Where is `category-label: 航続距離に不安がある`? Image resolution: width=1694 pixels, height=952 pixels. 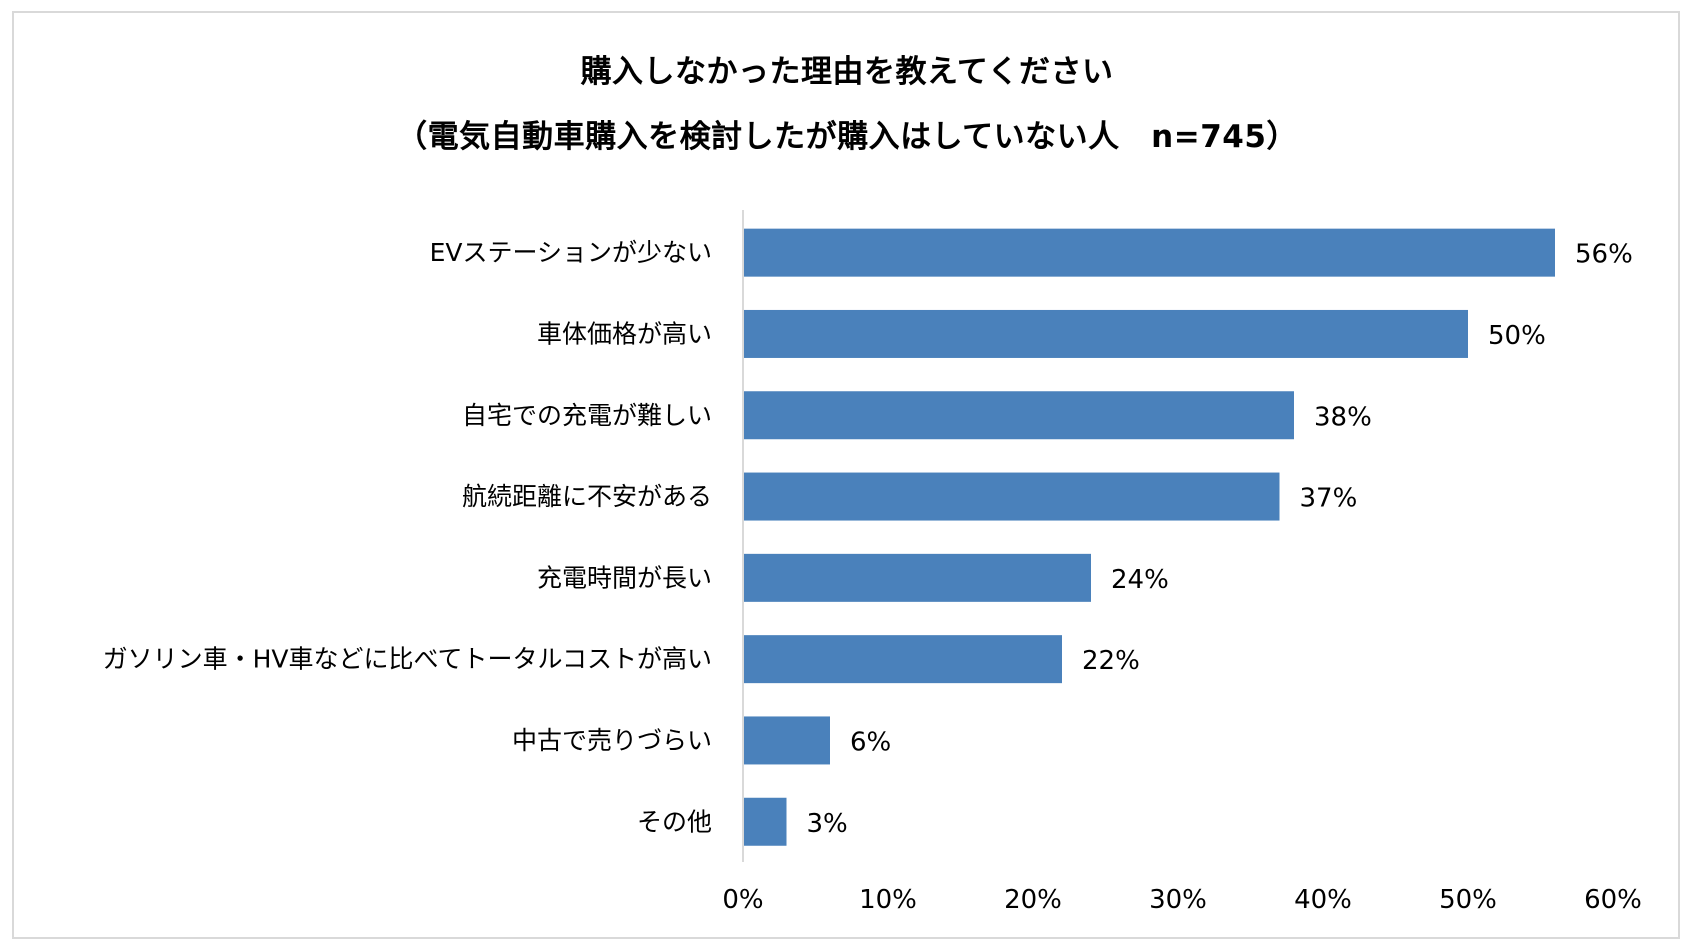 category-label: 航続距離に不安がある is located at coordinates (587, 496).